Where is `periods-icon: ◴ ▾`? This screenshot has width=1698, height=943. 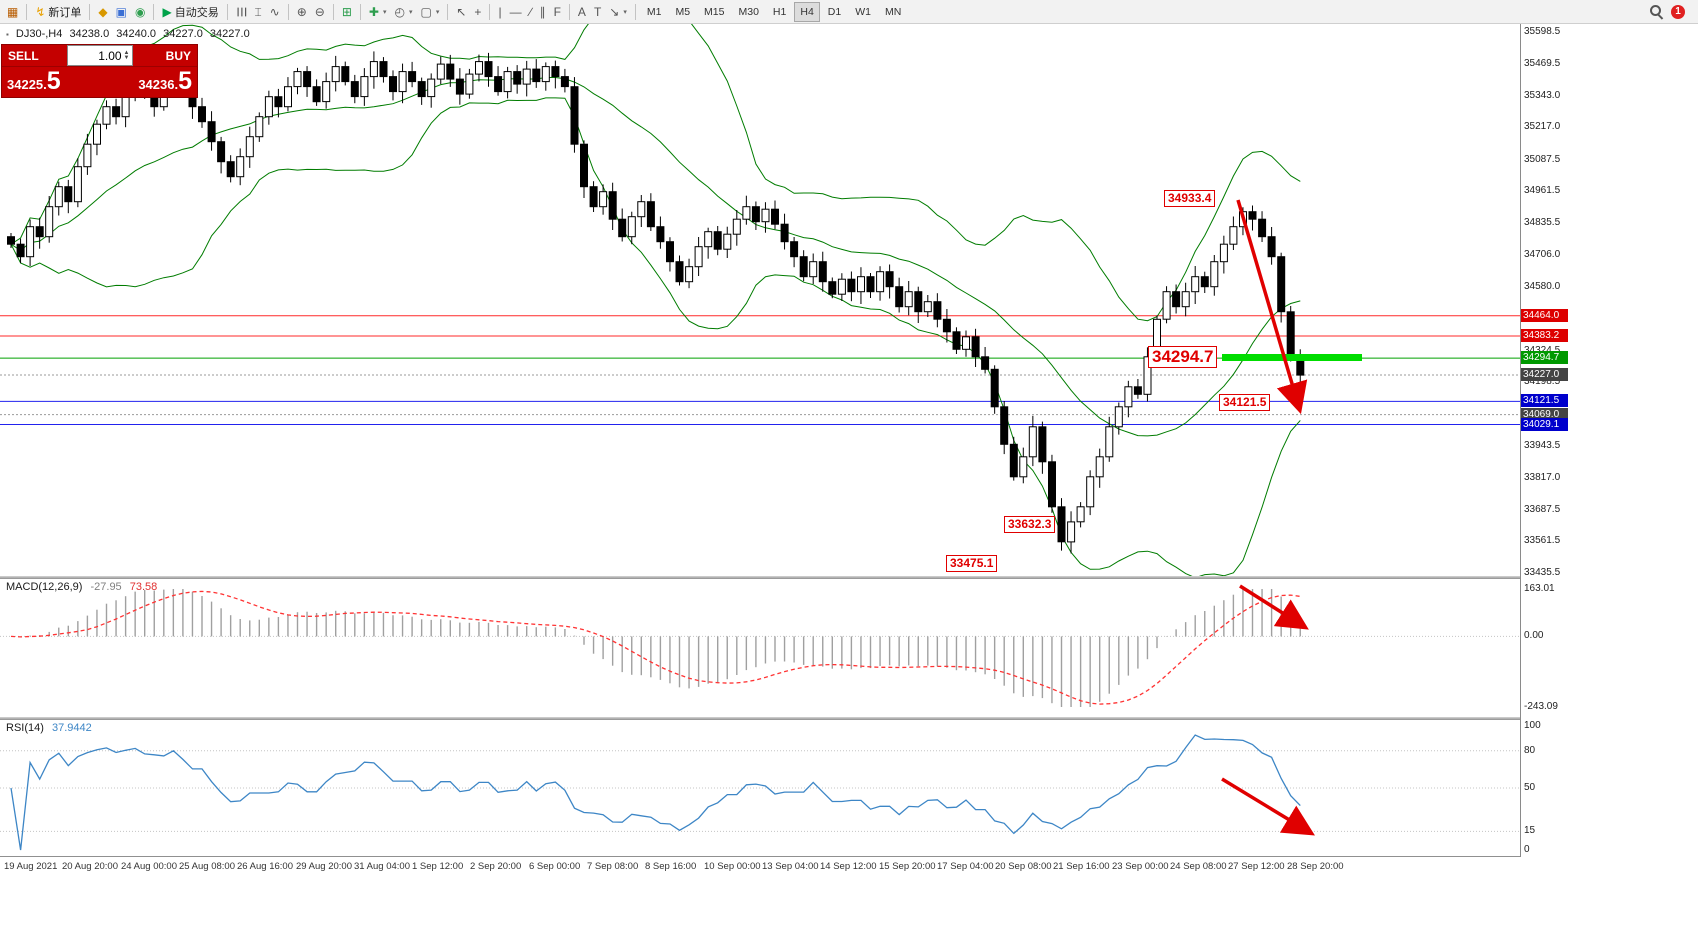 periods-icon: ◴ ▾ is located at coordinates (403, 11).